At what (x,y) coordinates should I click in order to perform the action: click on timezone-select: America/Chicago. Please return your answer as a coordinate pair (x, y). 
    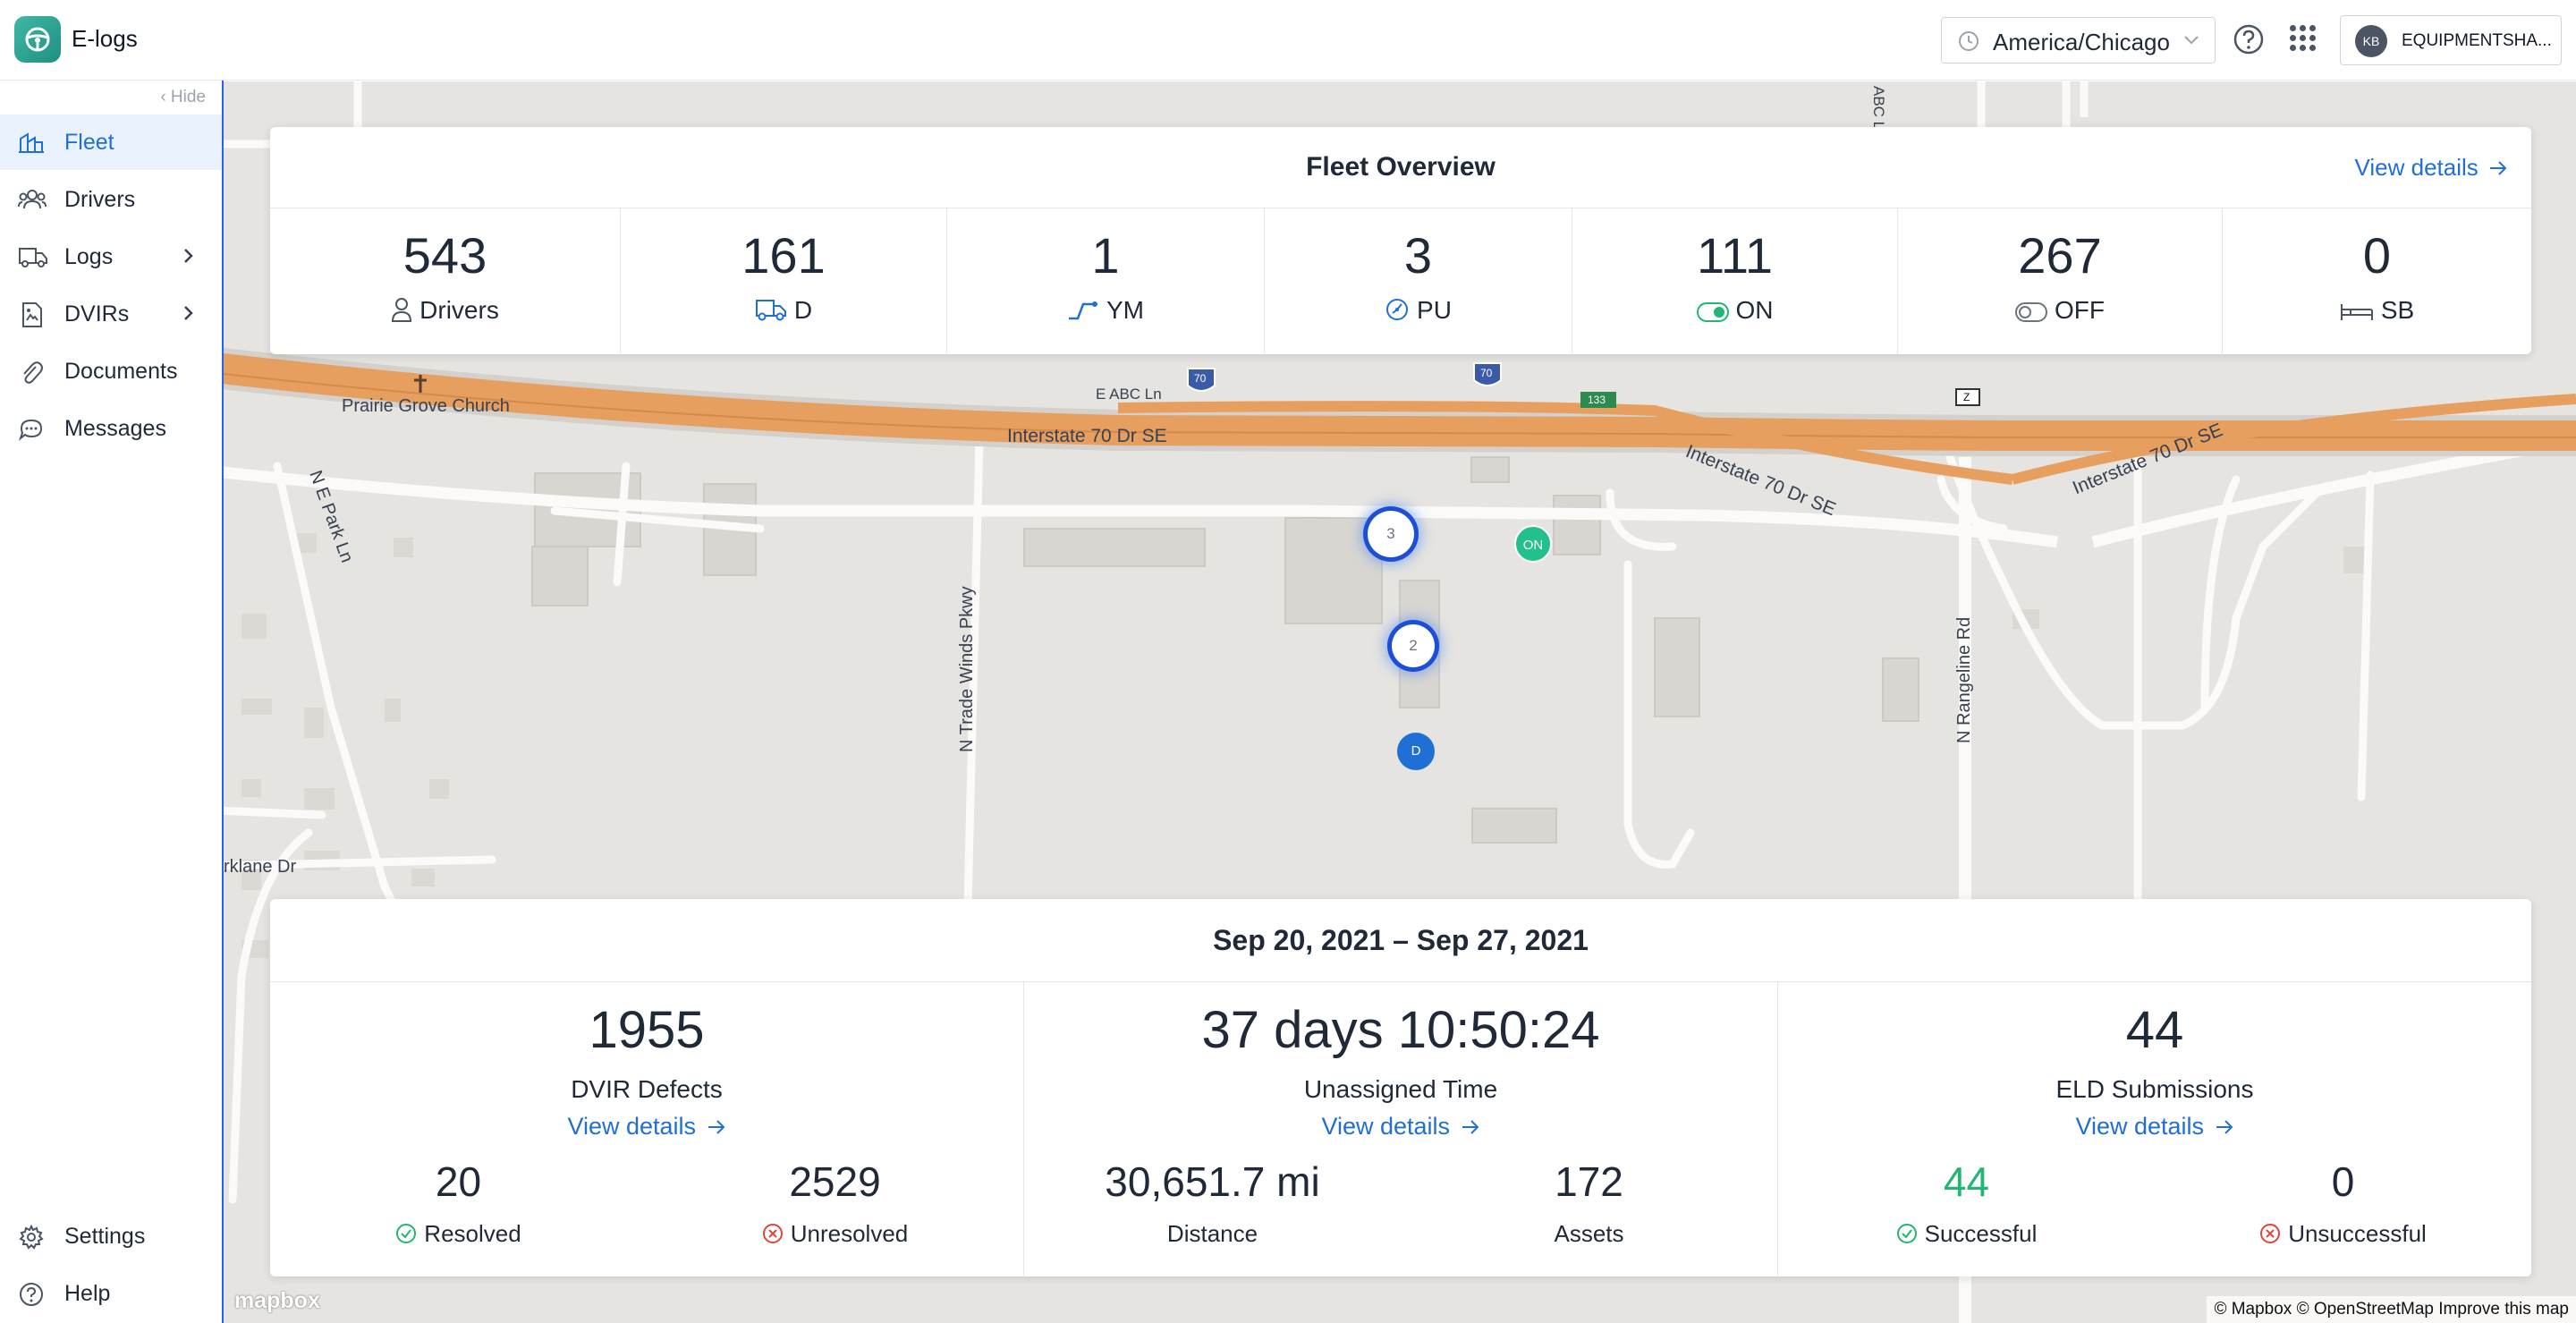
    Looking at the image, I should click on (2078, 40).